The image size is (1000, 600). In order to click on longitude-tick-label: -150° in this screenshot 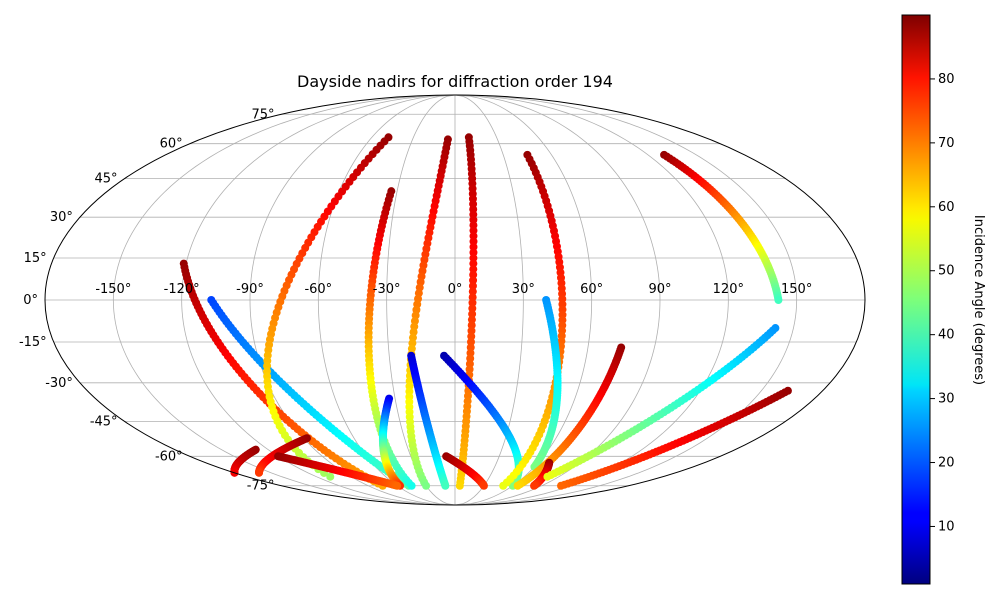, I will do `click(113, 289)`.